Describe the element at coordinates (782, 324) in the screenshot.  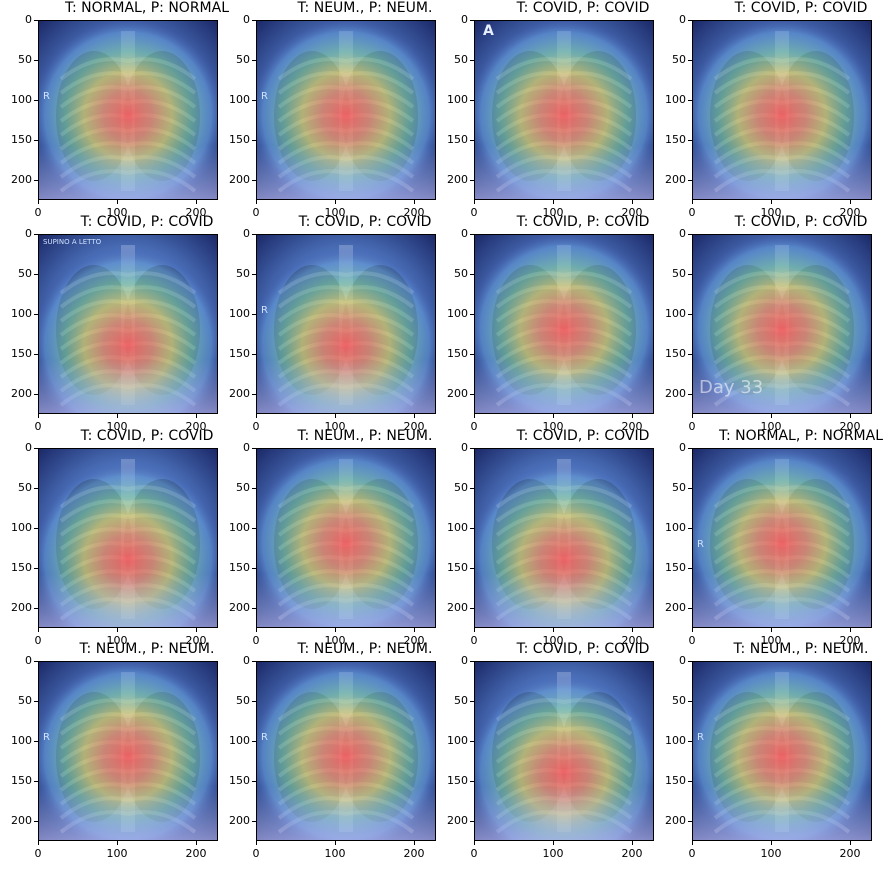
I see `xray-heatmap-image: Day 33` at that location.